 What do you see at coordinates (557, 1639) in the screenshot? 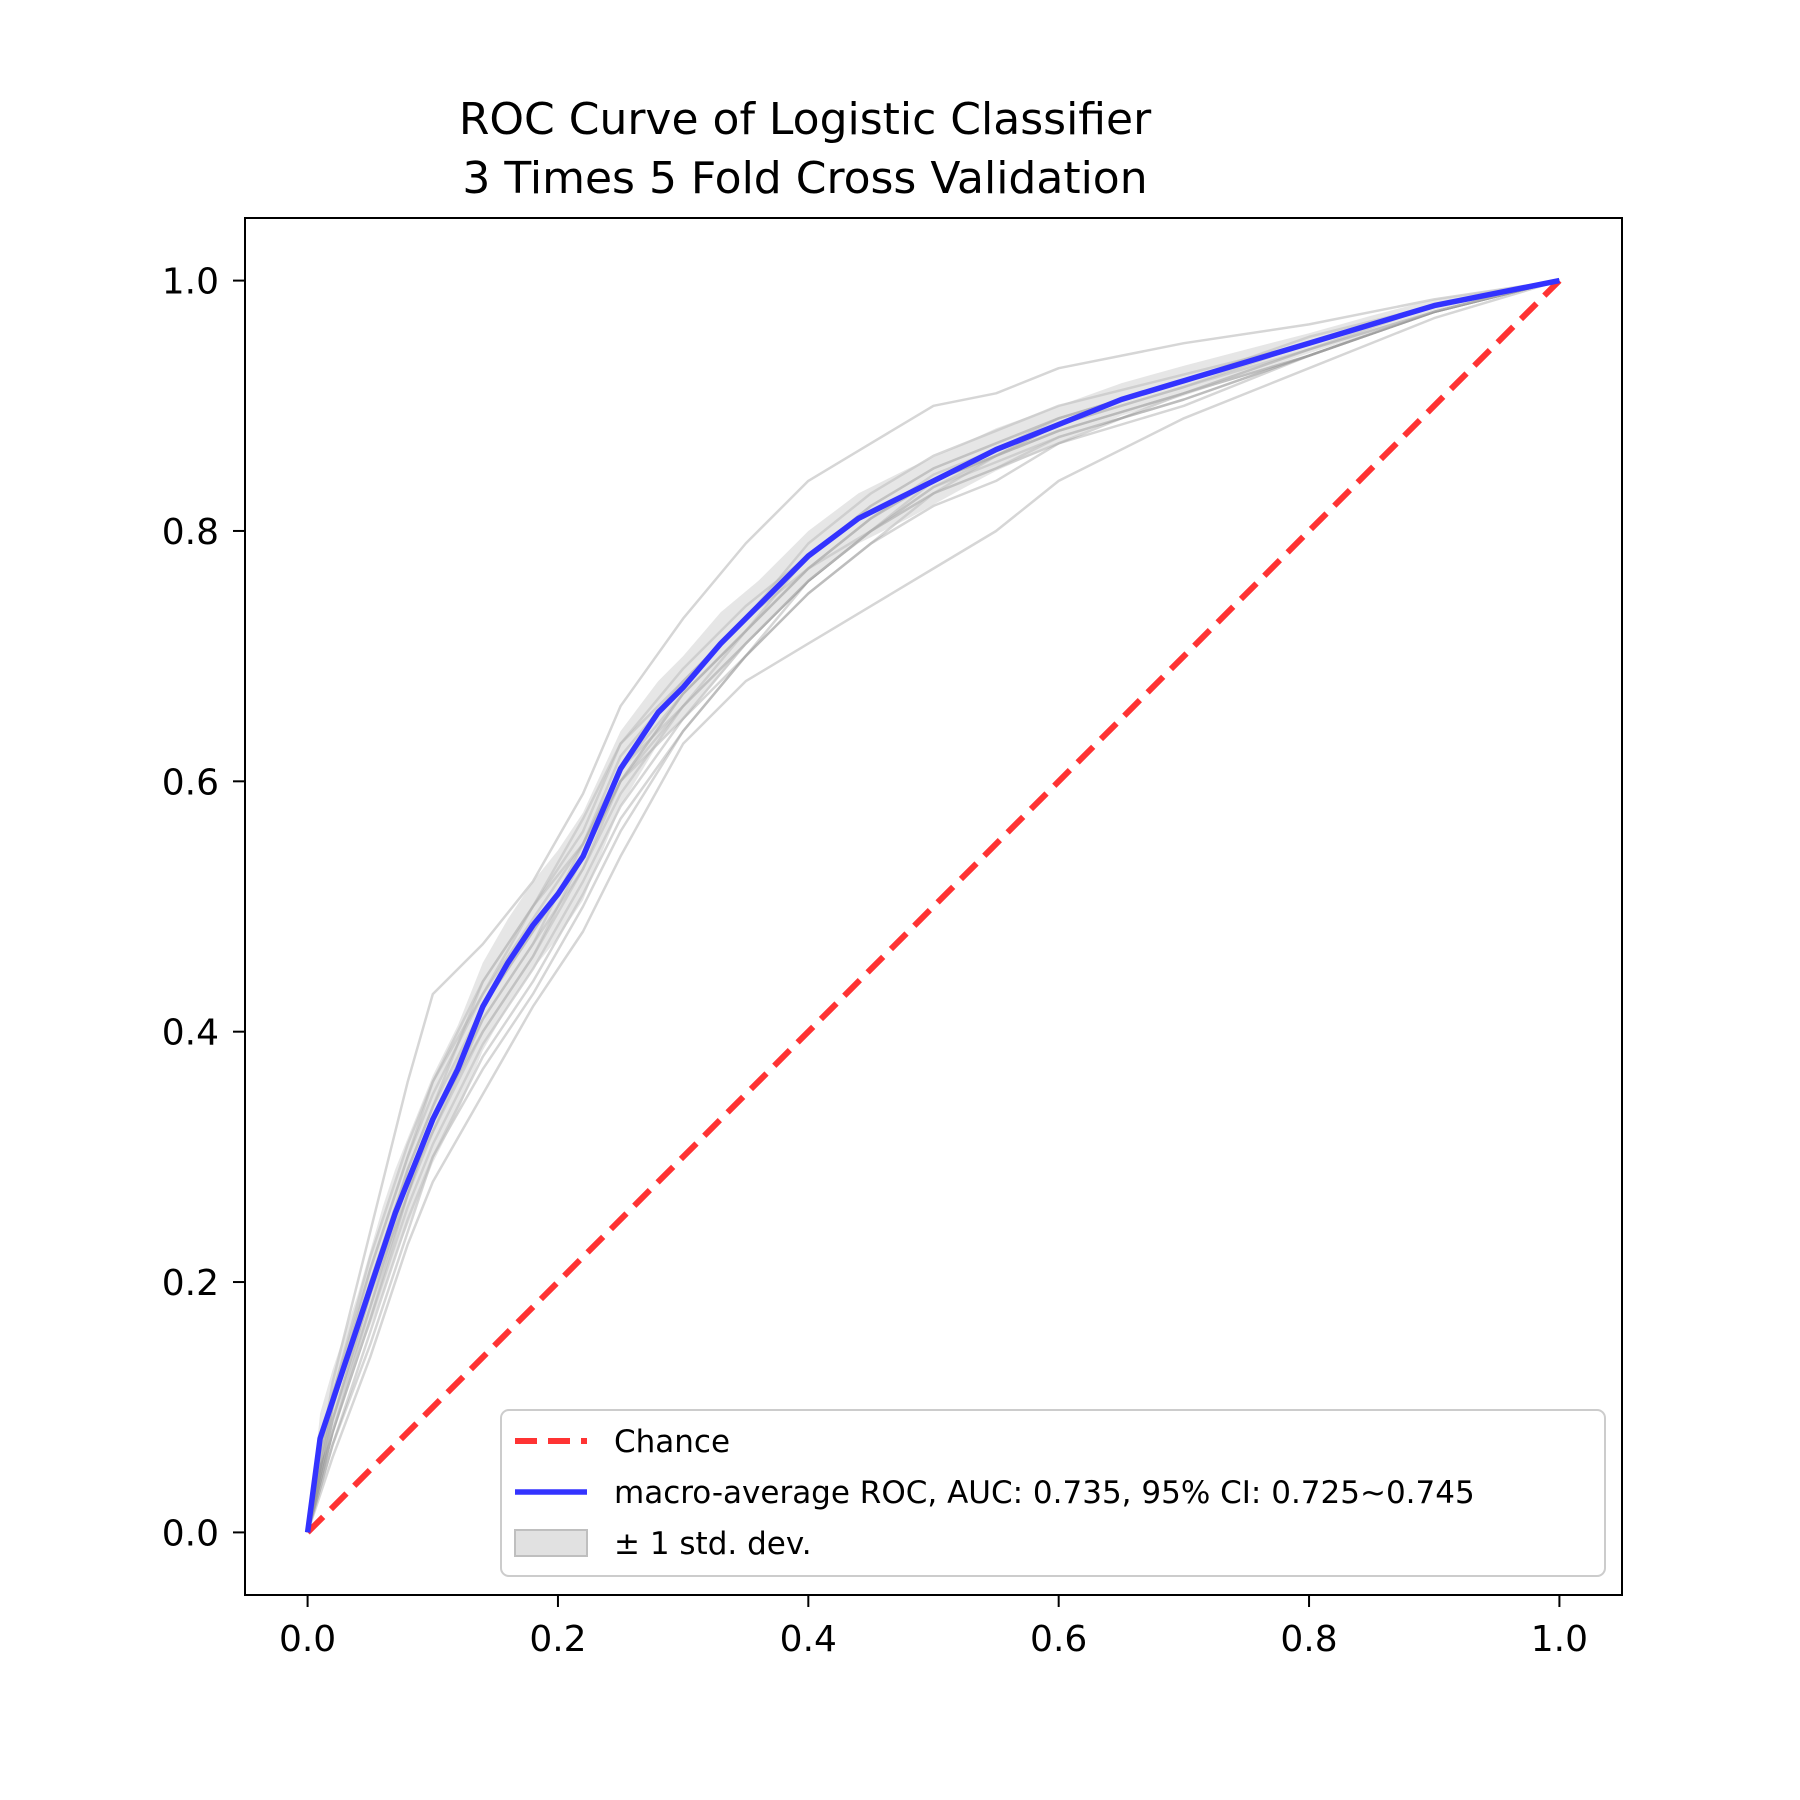
I see `x-tick-label-0.2: 0.2` at bounding box center [557, 1639].